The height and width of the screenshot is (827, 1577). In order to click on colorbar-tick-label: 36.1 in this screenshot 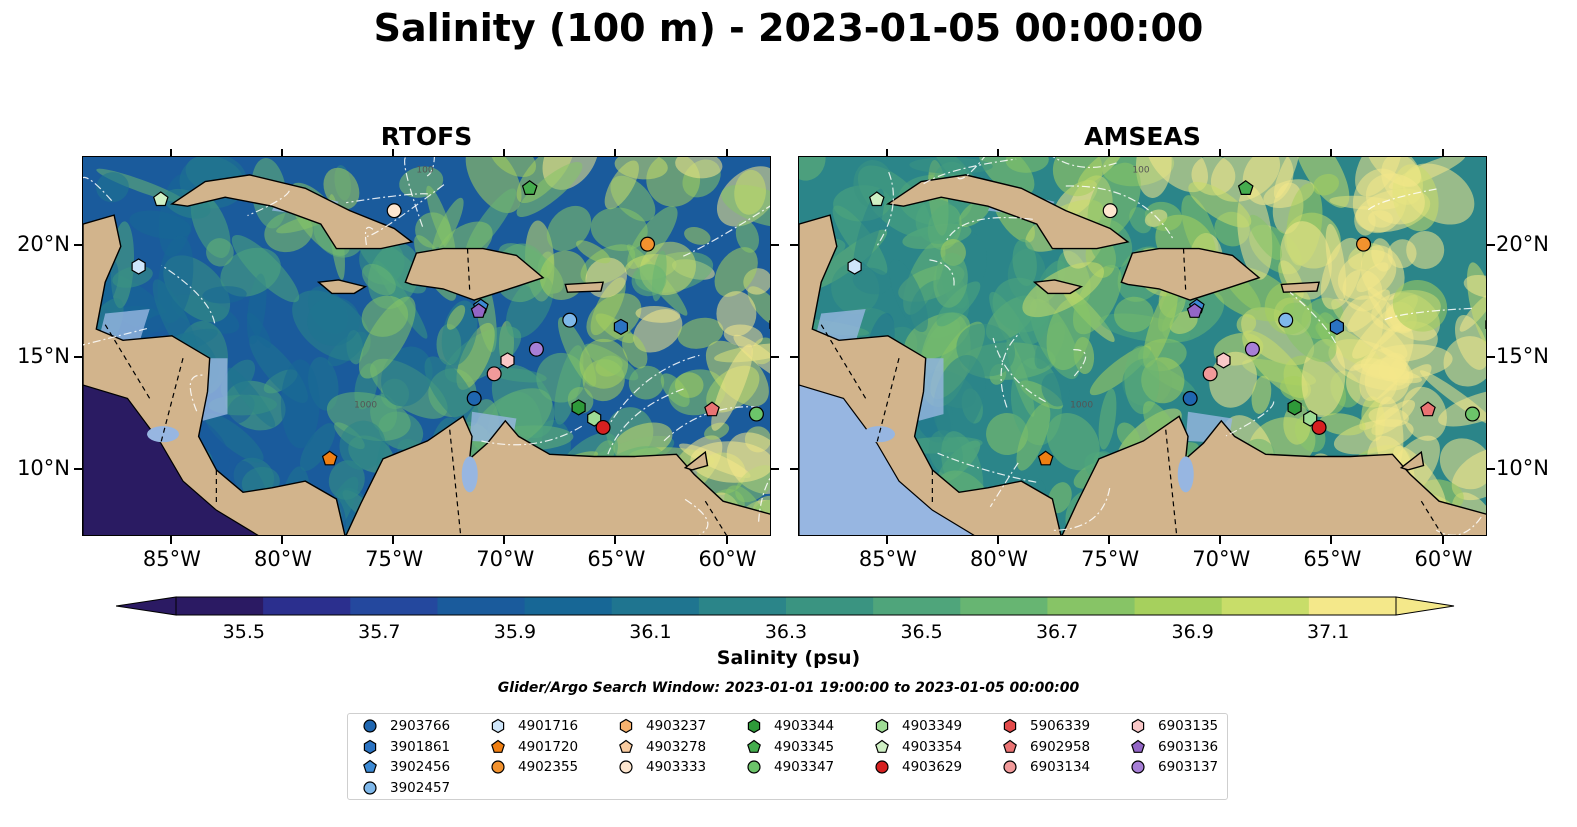, I will do `click(650, 632)`.